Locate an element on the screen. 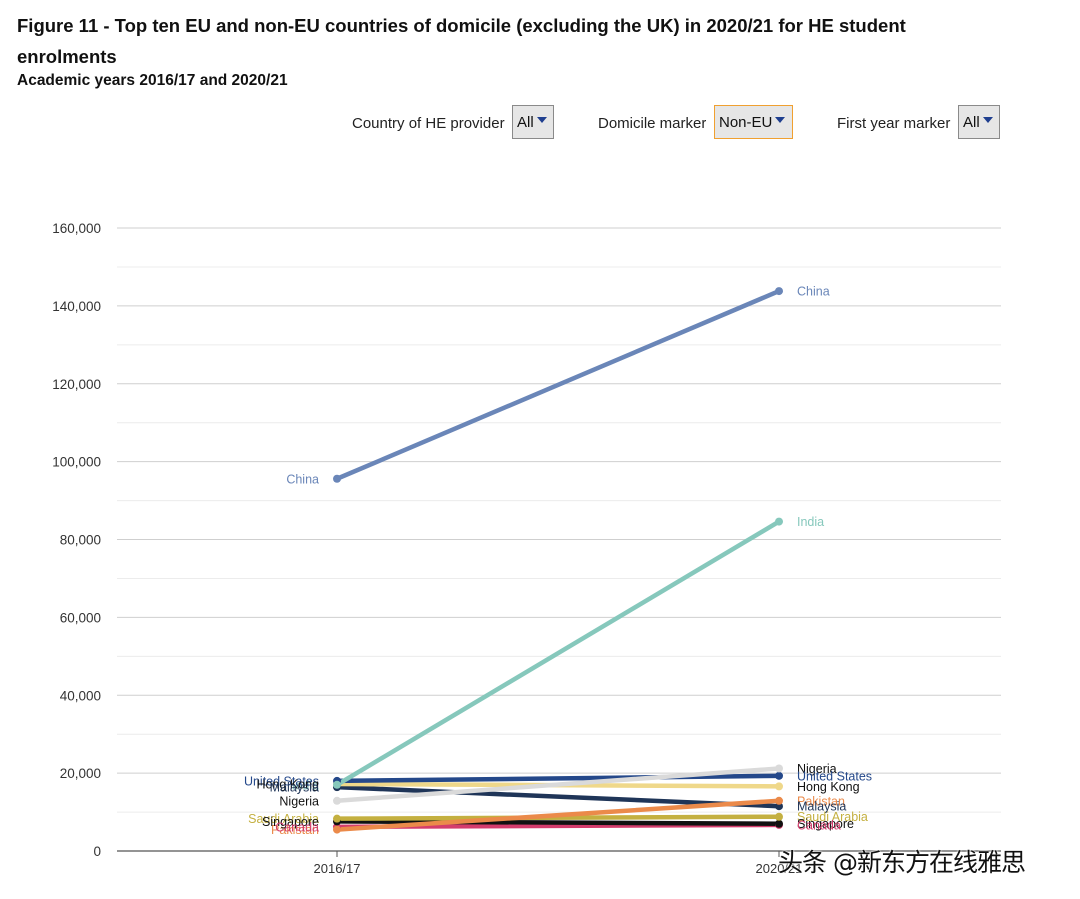 Image resolution: width=1080 pixels, height=899 pixels. series-label-start-united-states: United States is located at coordinates (281, 781).